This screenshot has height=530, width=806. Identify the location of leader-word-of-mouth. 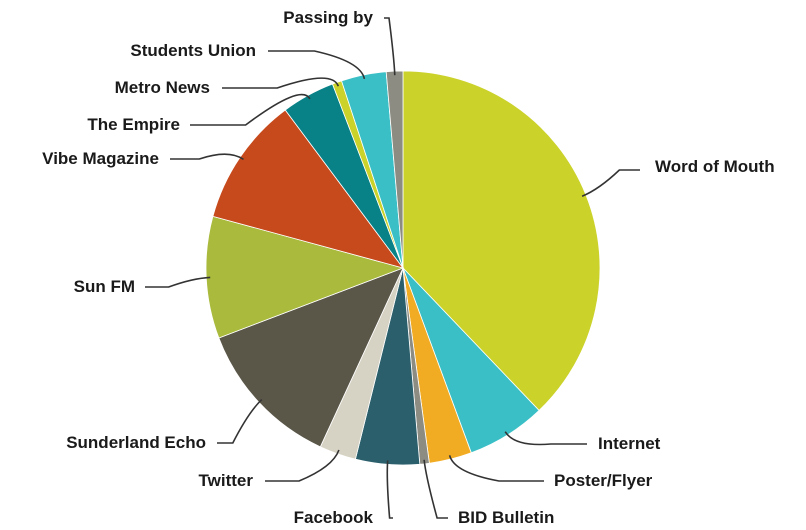
(610, 183).